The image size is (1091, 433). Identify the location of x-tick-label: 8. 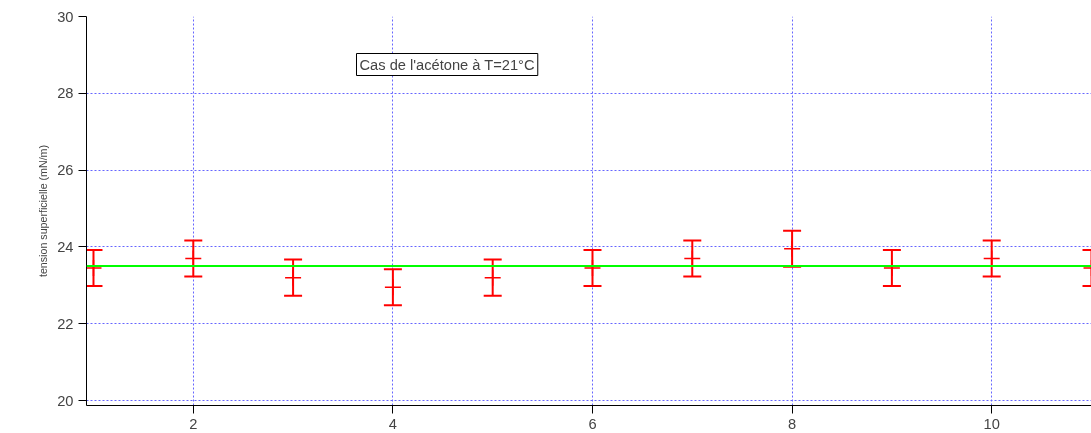
(792, 423).